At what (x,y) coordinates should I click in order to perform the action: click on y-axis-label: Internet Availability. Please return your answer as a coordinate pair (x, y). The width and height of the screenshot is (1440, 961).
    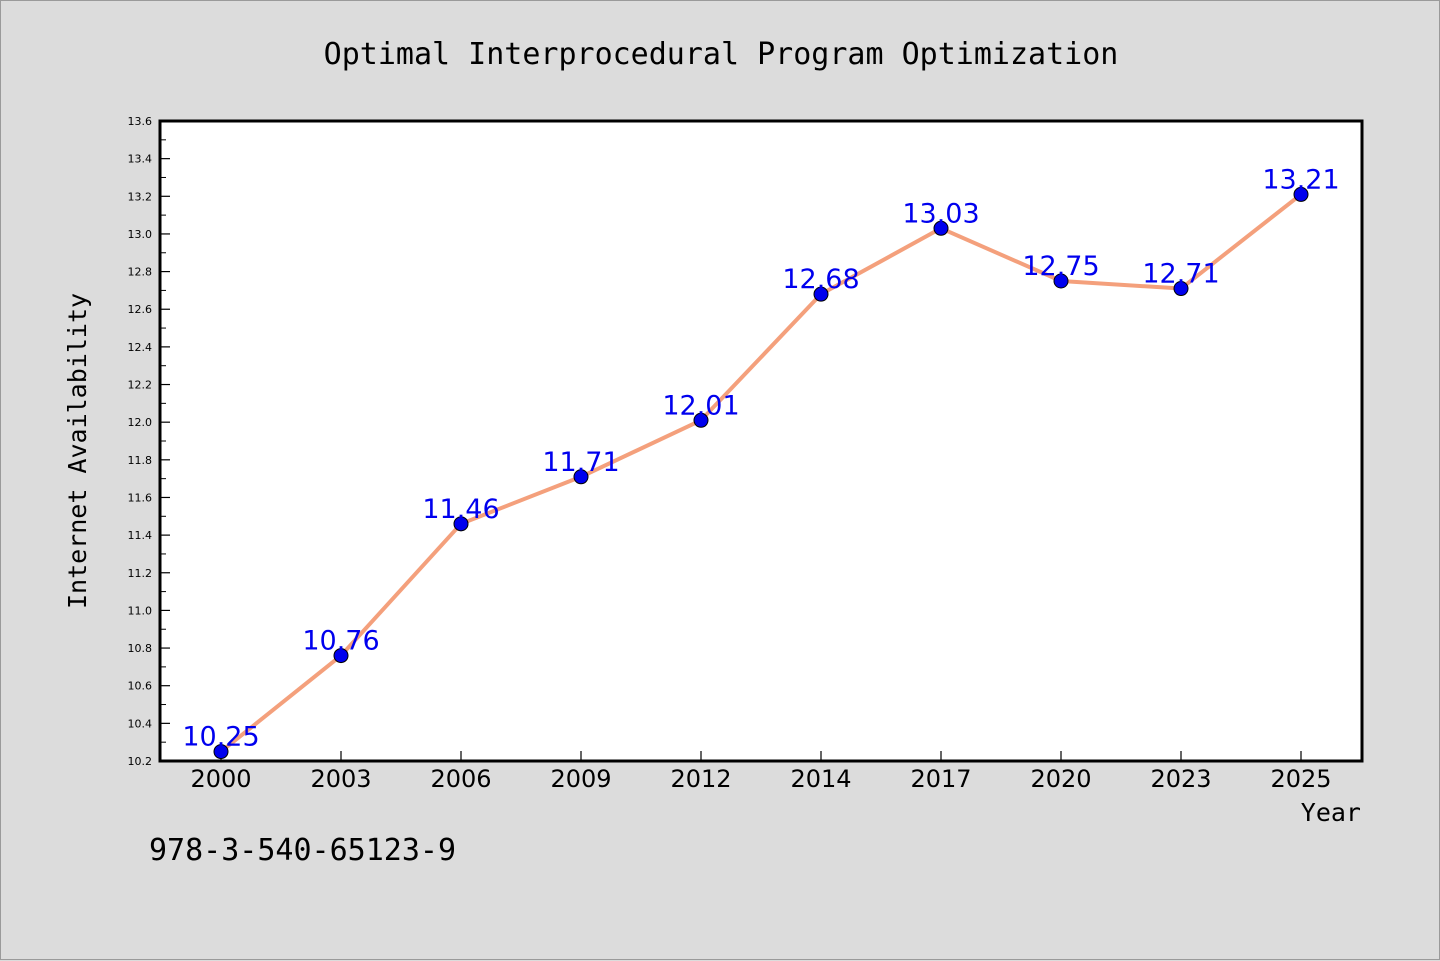
    Looking at the image, I should click on (77, 451).